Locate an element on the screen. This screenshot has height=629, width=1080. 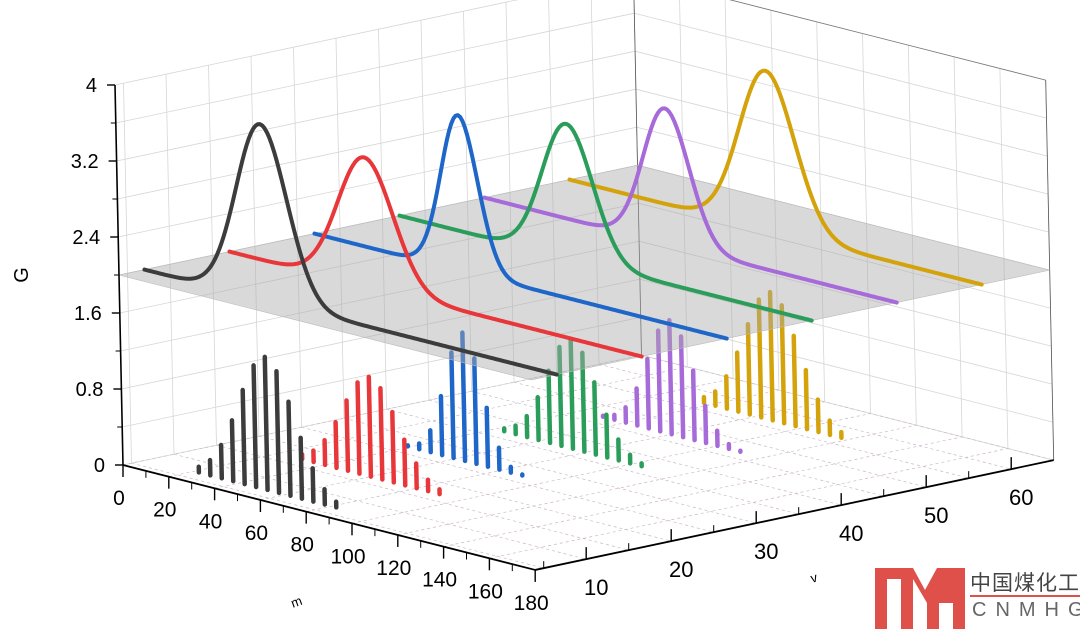
z-tick-label: 0.8 is located at coordinates (90, 390).